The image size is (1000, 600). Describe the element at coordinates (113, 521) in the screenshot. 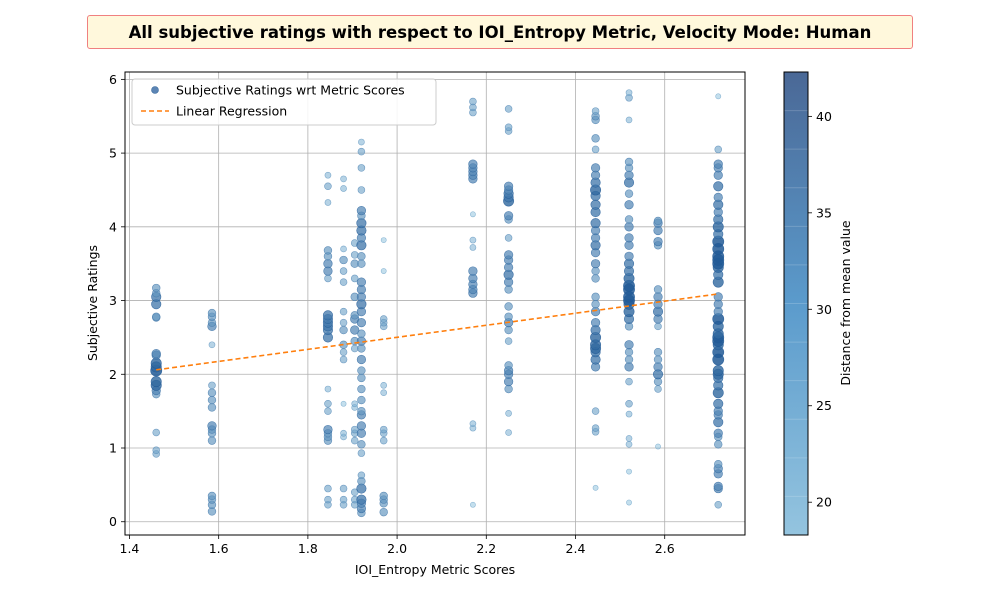

I see `y-tick-label: 0` at that location.